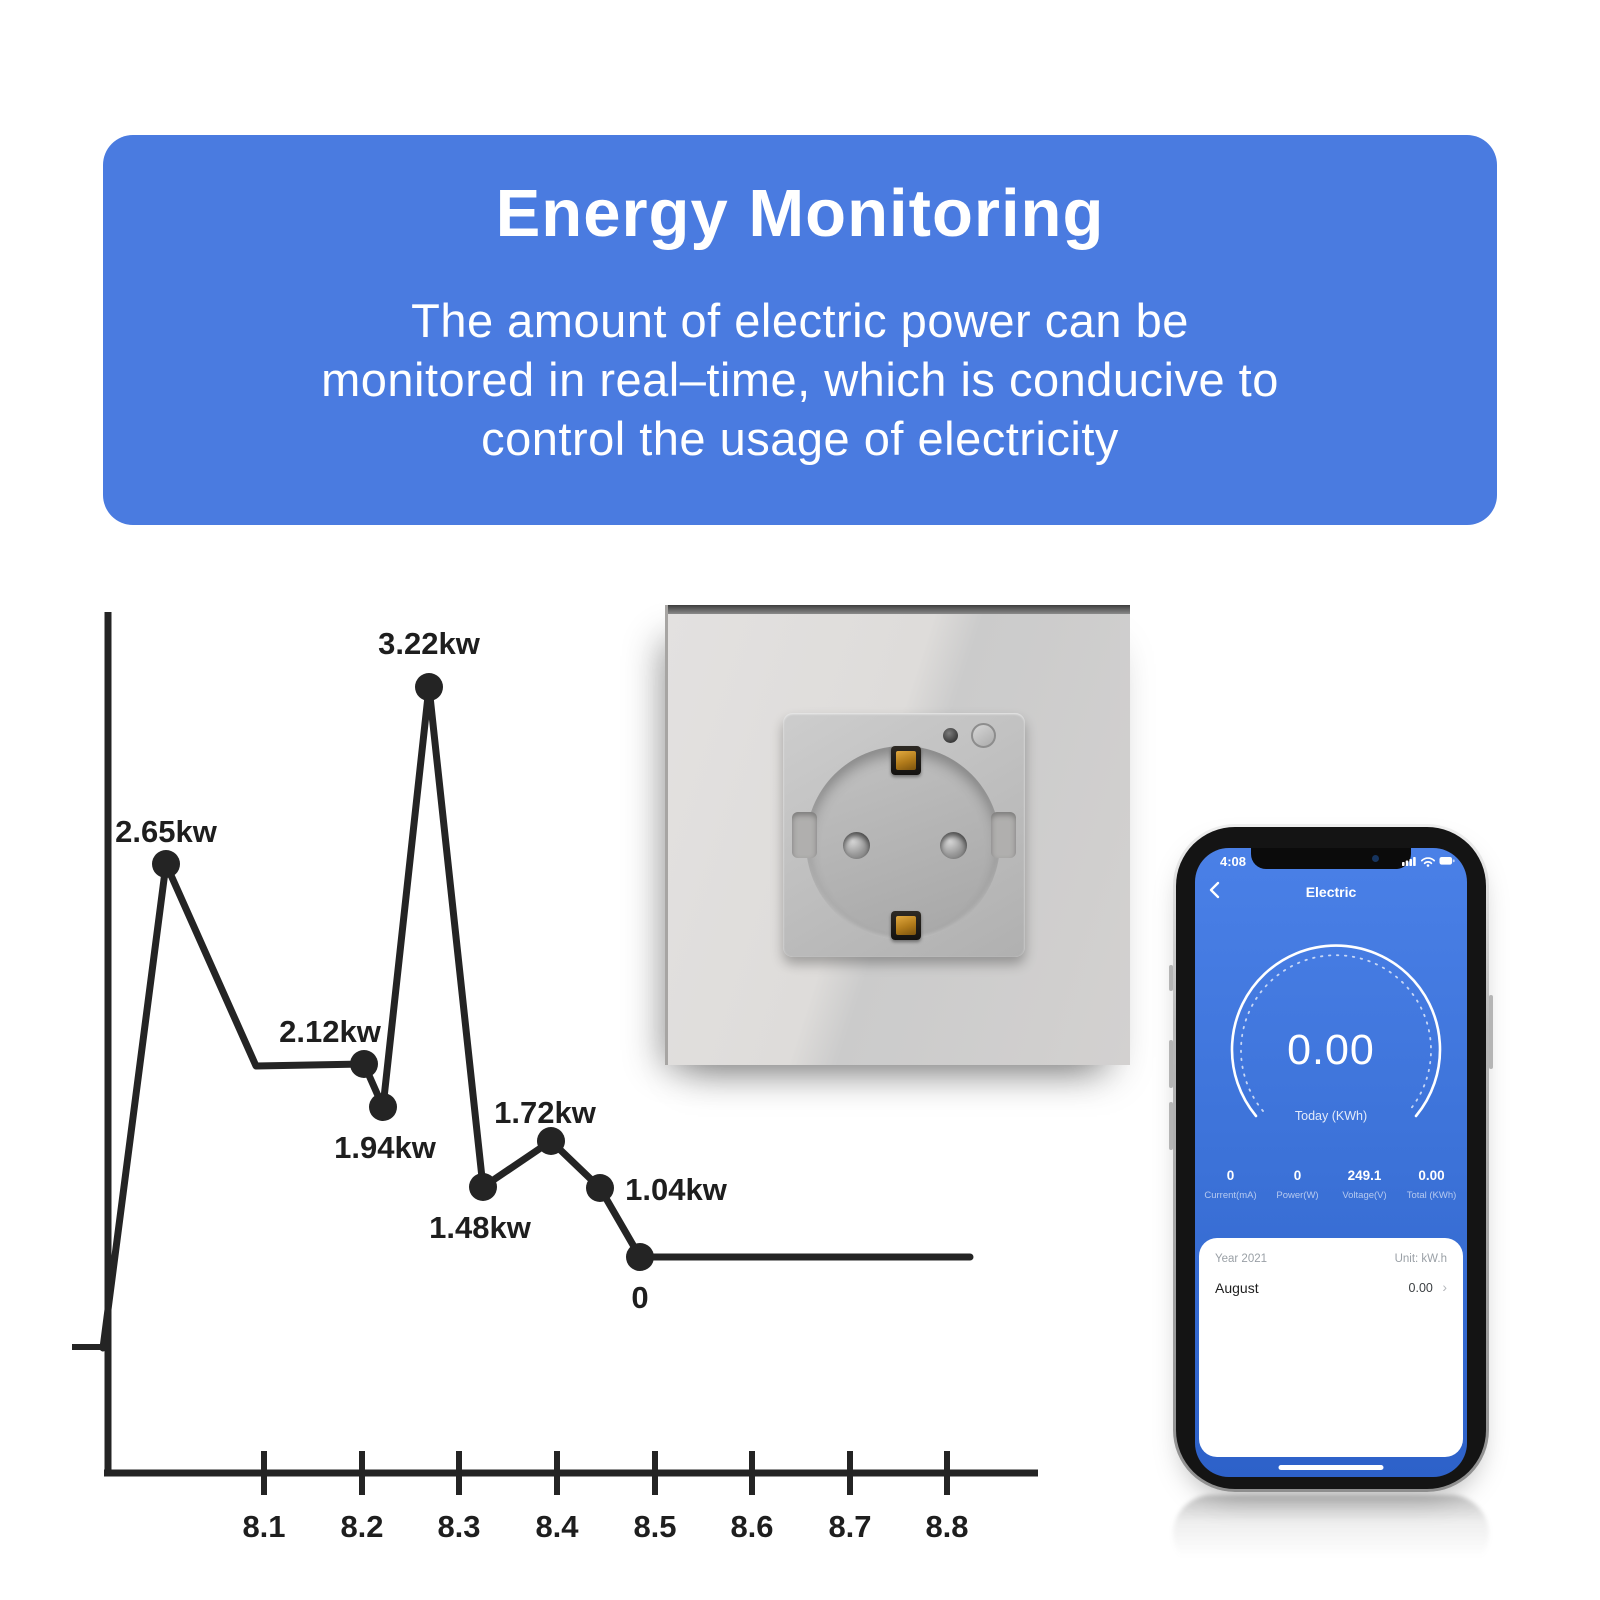 The width and height of the screenshot is (1600, 1600). What do you see at coordinates (1431, 1184) in the screenshot?
I see `stat-total: 0.00 Total (KWh)` at bounding box center [1431, 1184].